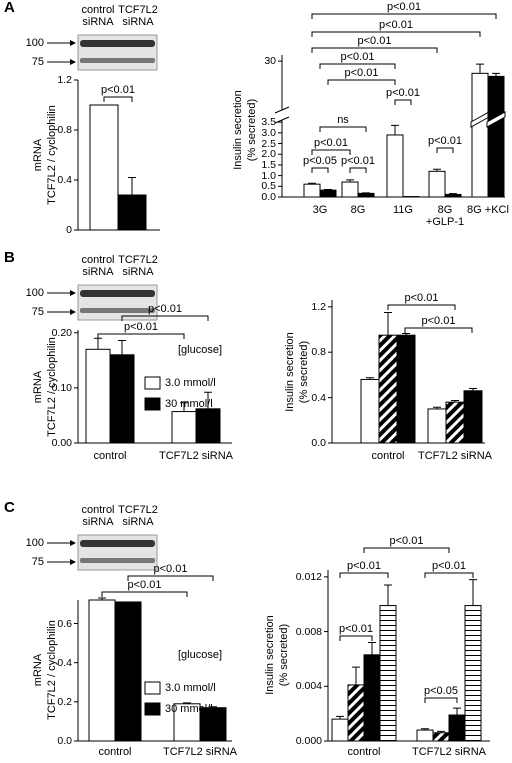 The width and height of the screenshot is (512, 763). I want to click on x-tick-label: 8G +GLP-1, so click(445, 216).